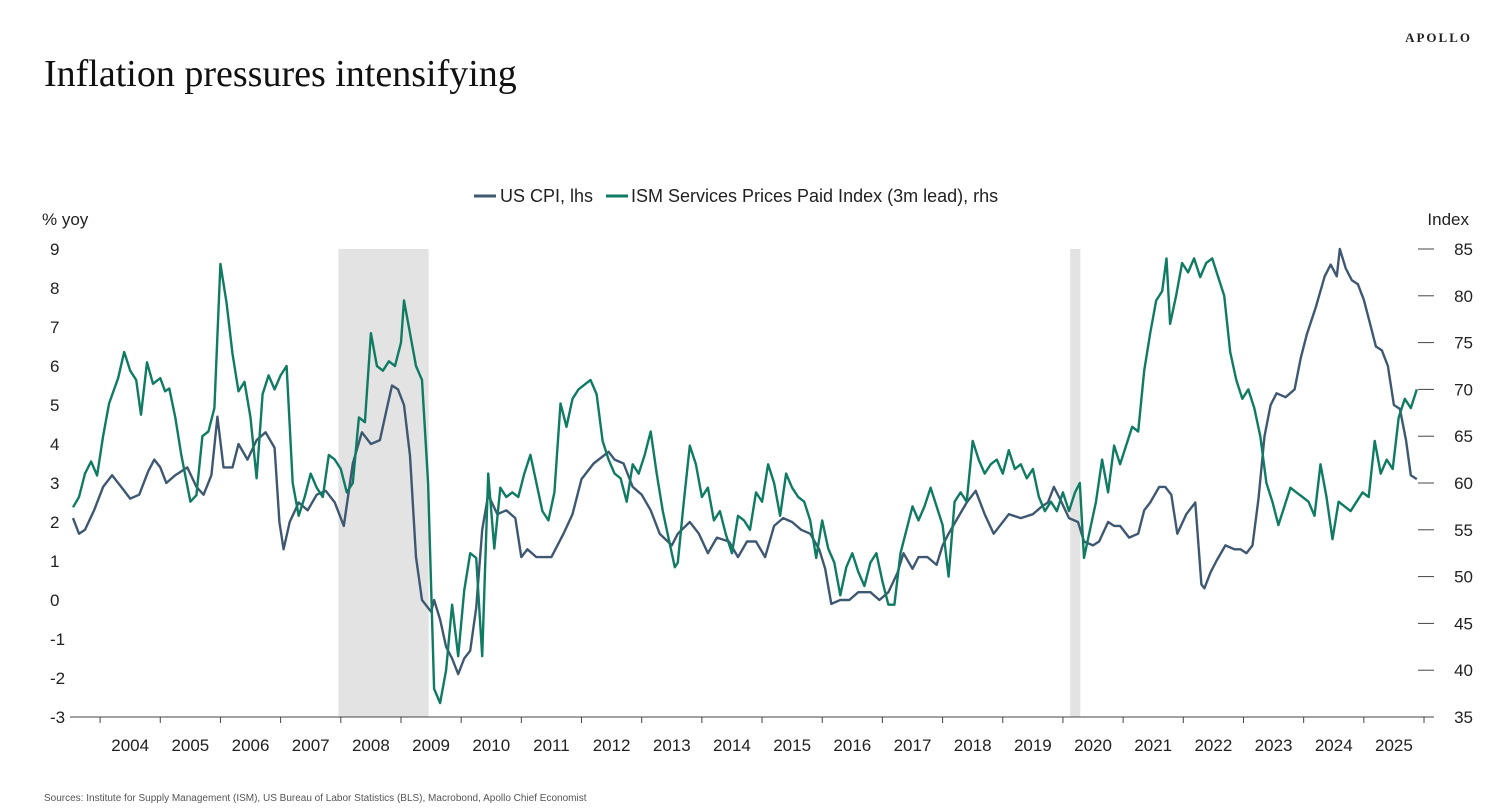 The image size is (1502, 812). Describe the element at coordinates (852, 745) in the screenshot. I see `x-tick-label: 2016` at that location.